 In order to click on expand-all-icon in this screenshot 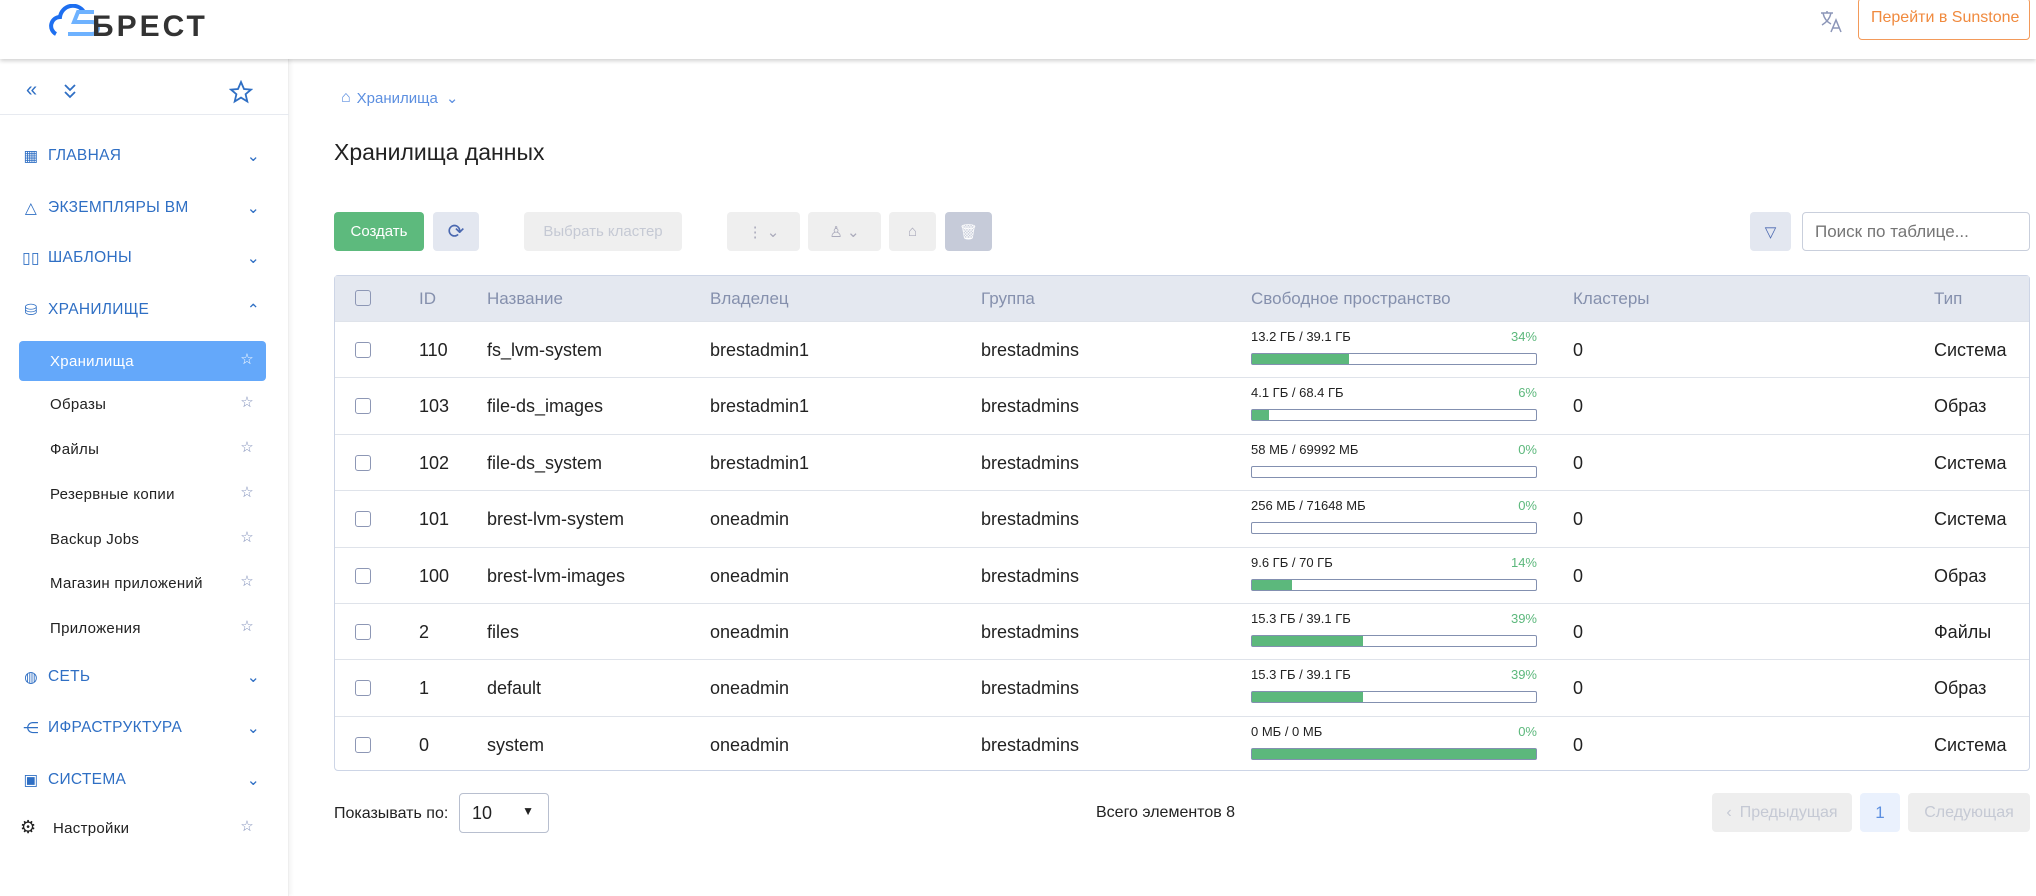, I will do `click(70, 91)`.